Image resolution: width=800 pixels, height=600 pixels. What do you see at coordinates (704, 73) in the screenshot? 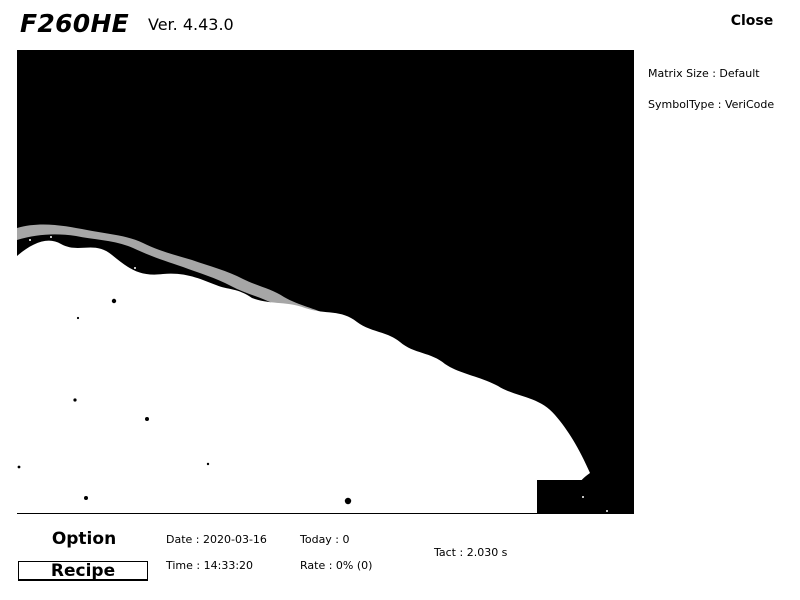
I see `matrix-size-label: Matrix Size : Default` at bounding box center [704, 73].